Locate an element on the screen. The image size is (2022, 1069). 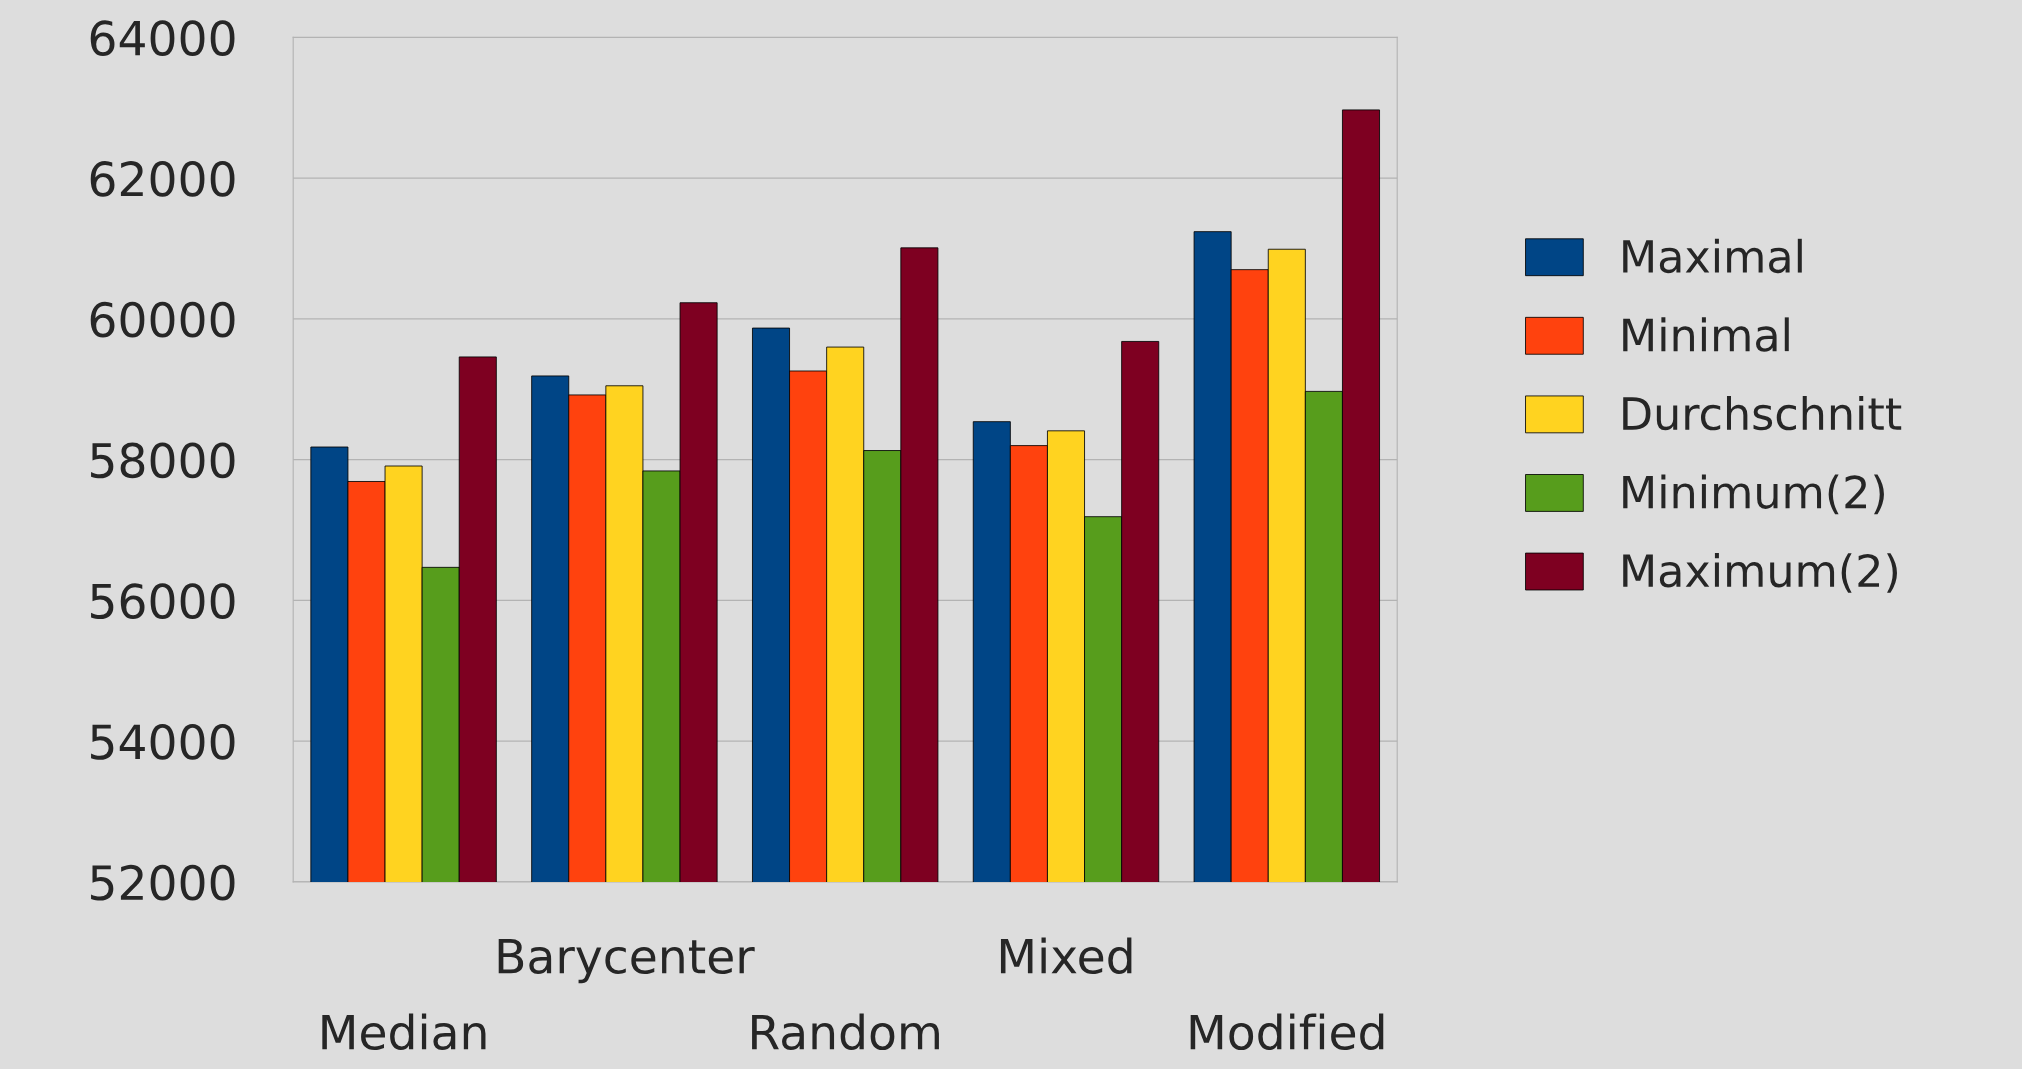
y-tick-label: 52000 is located at coordinates (163, 882).